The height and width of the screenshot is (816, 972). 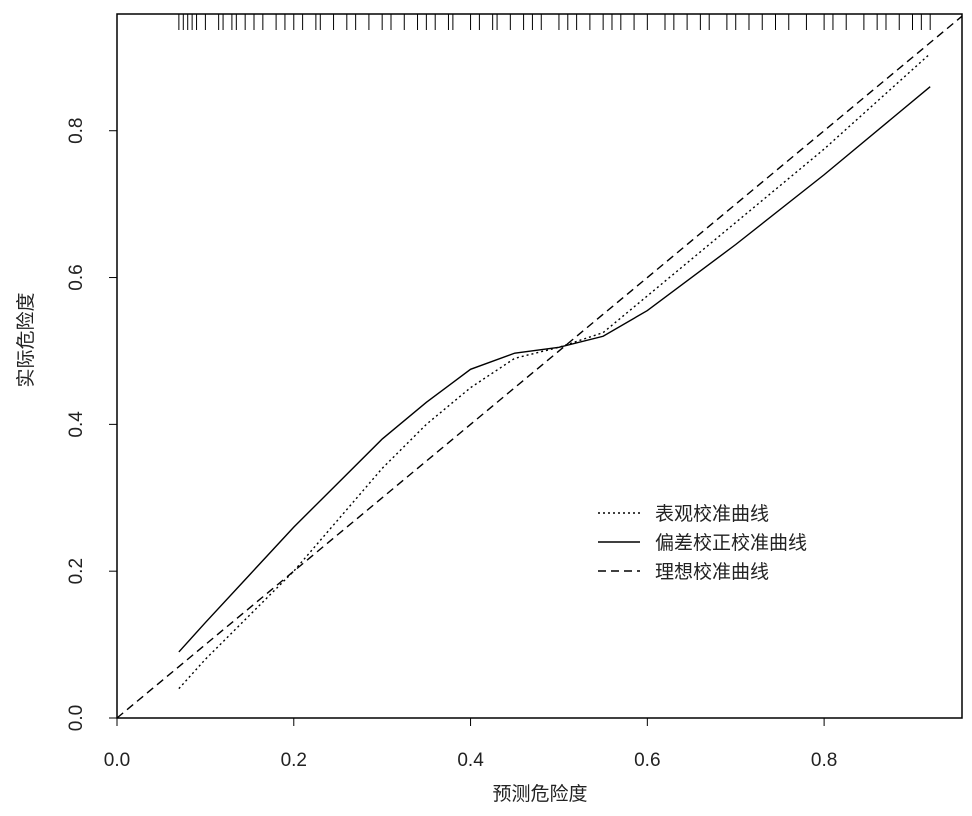 I want to click on x-tick-label: 0.4, so click(x=470, y=760).